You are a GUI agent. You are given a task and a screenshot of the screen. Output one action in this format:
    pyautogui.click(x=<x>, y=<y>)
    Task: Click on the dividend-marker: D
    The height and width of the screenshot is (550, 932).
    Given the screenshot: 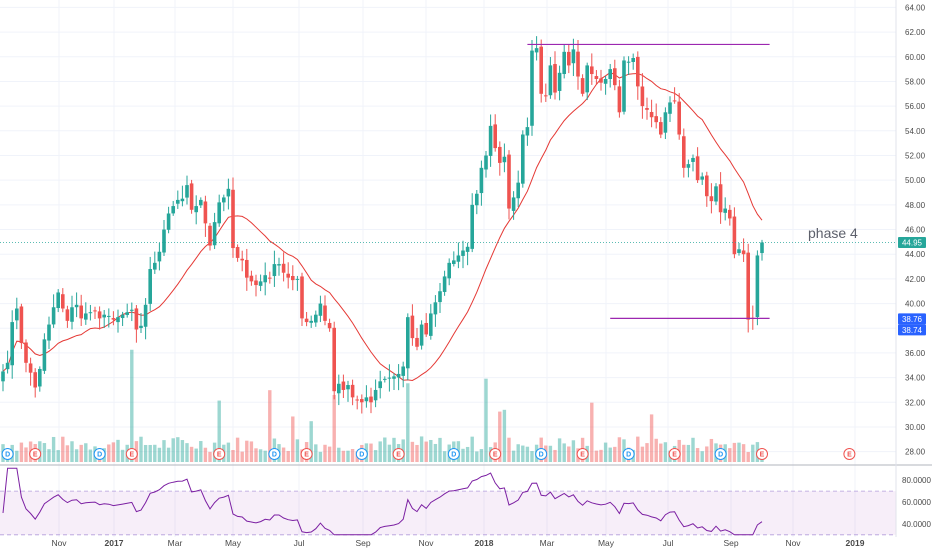 What is the action you would take?
    pyautogui.click(x=628, y=454)
    